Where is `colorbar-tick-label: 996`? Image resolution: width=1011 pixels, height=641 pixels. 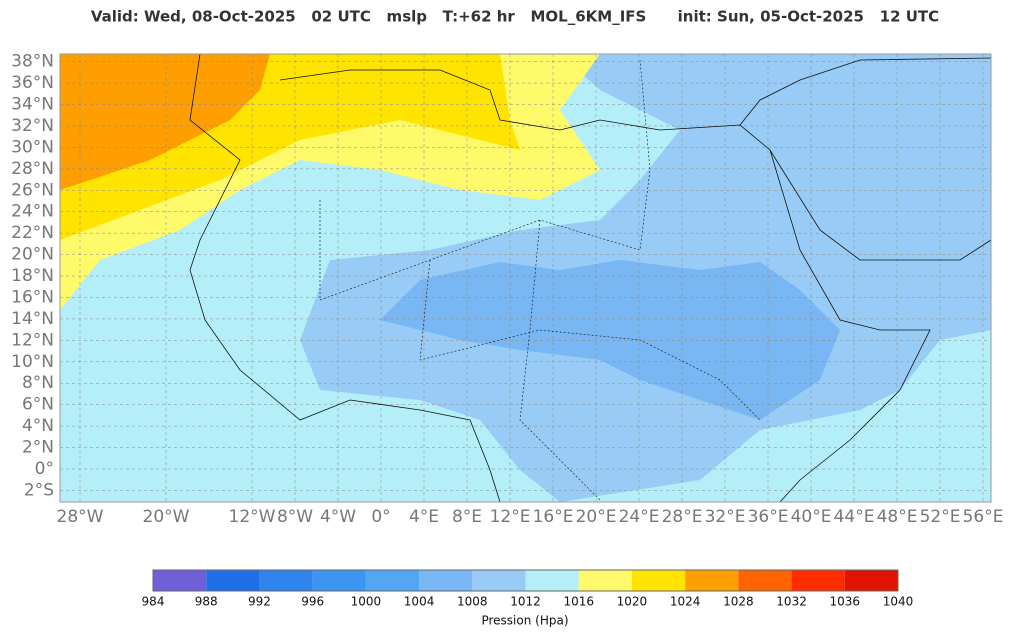
colorbar-tick-label: 996 is located at coordinates (312, 602).